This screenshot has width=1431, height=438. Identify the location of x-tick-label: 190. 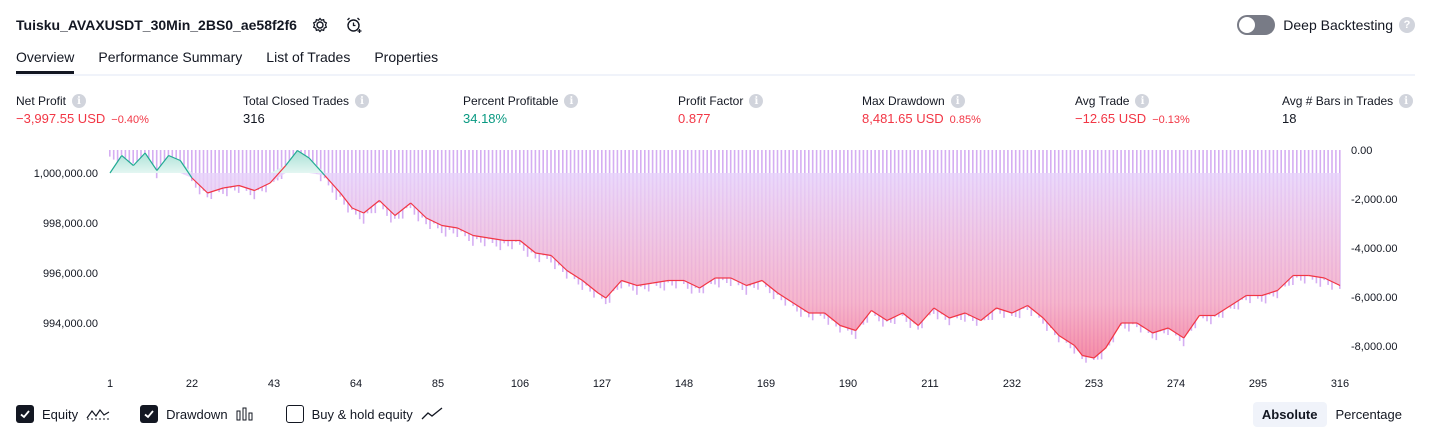
(848, 384).